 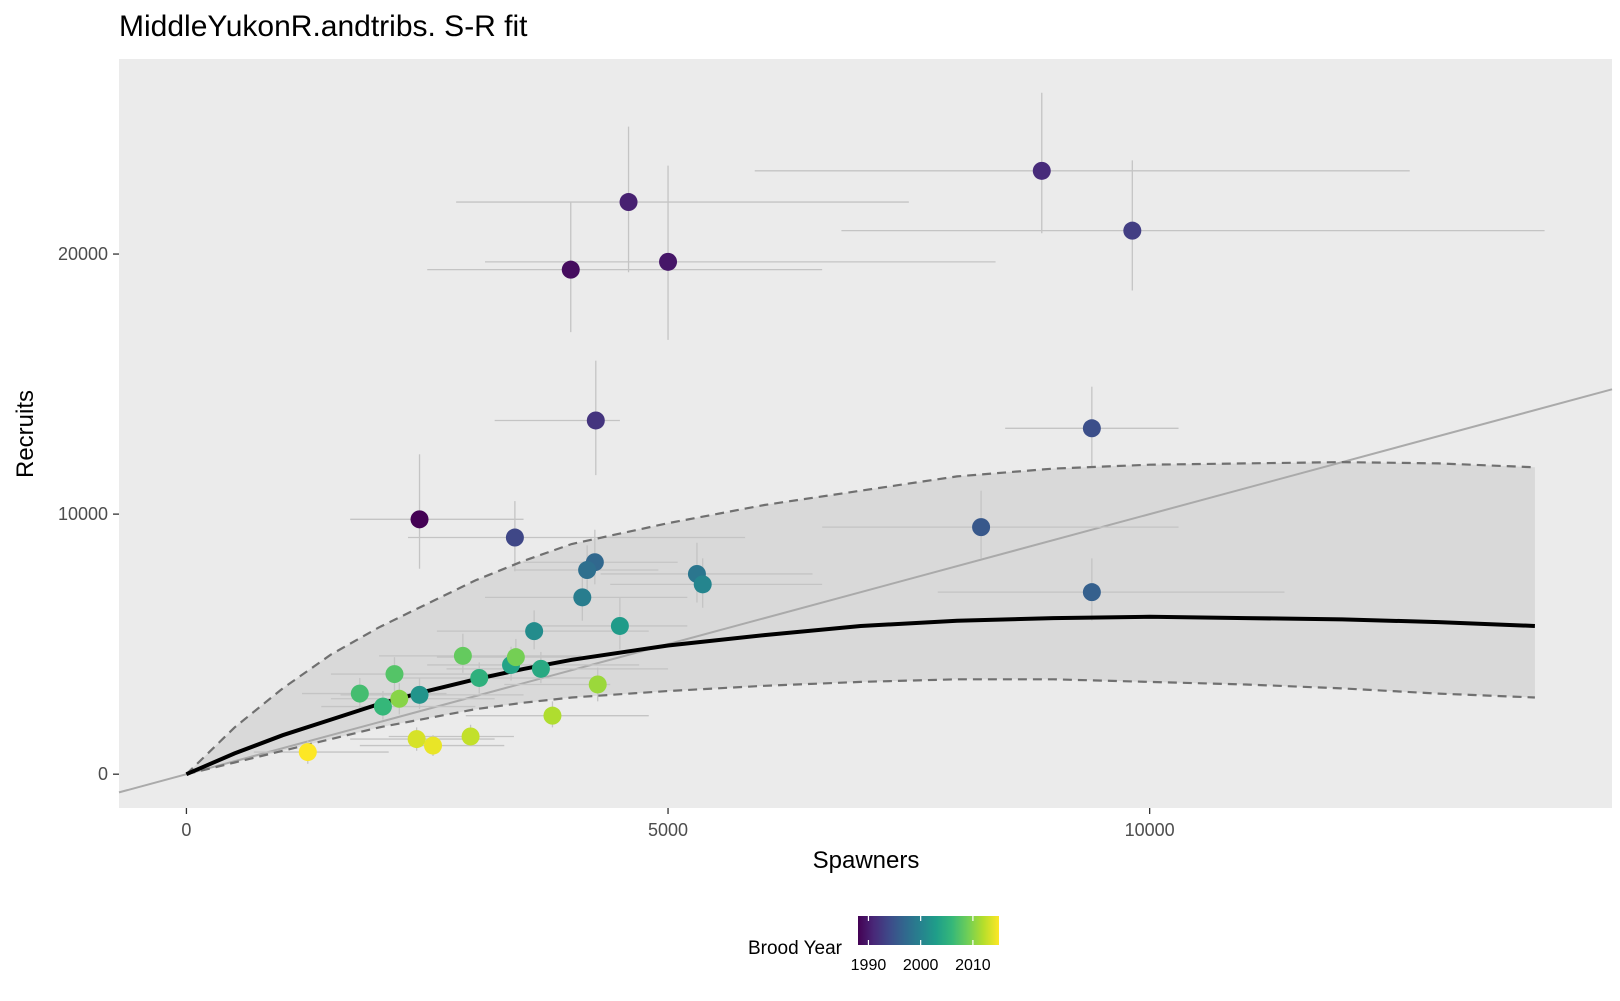 I want to click on legend-tick-label: 2010, so click(x=973, y=965).